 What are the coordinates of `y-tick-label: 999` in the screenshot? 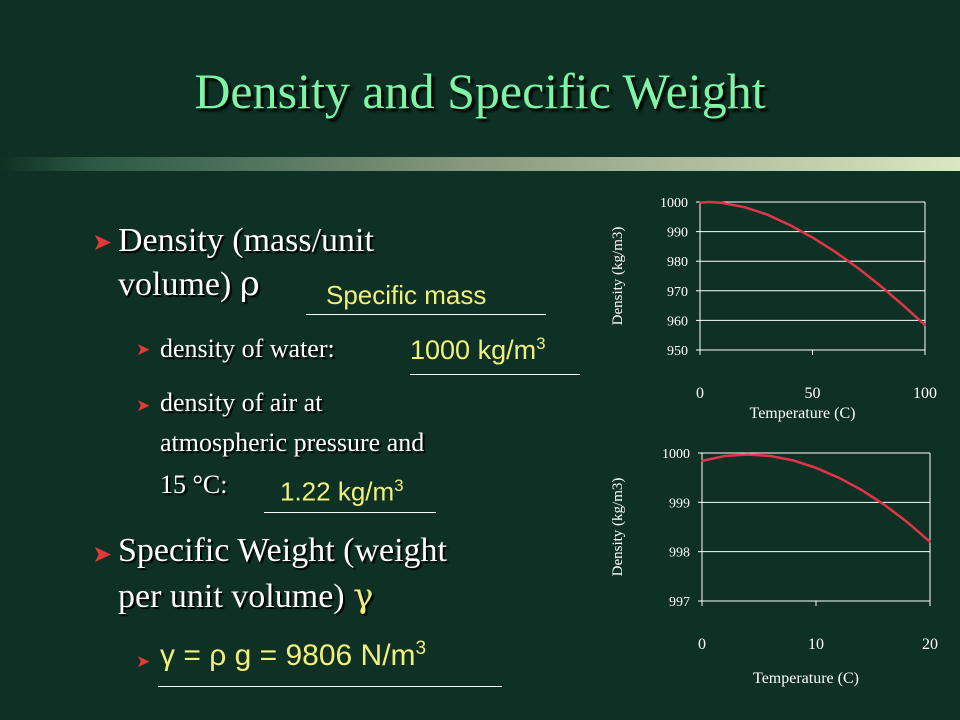 It's located at (679, 503).